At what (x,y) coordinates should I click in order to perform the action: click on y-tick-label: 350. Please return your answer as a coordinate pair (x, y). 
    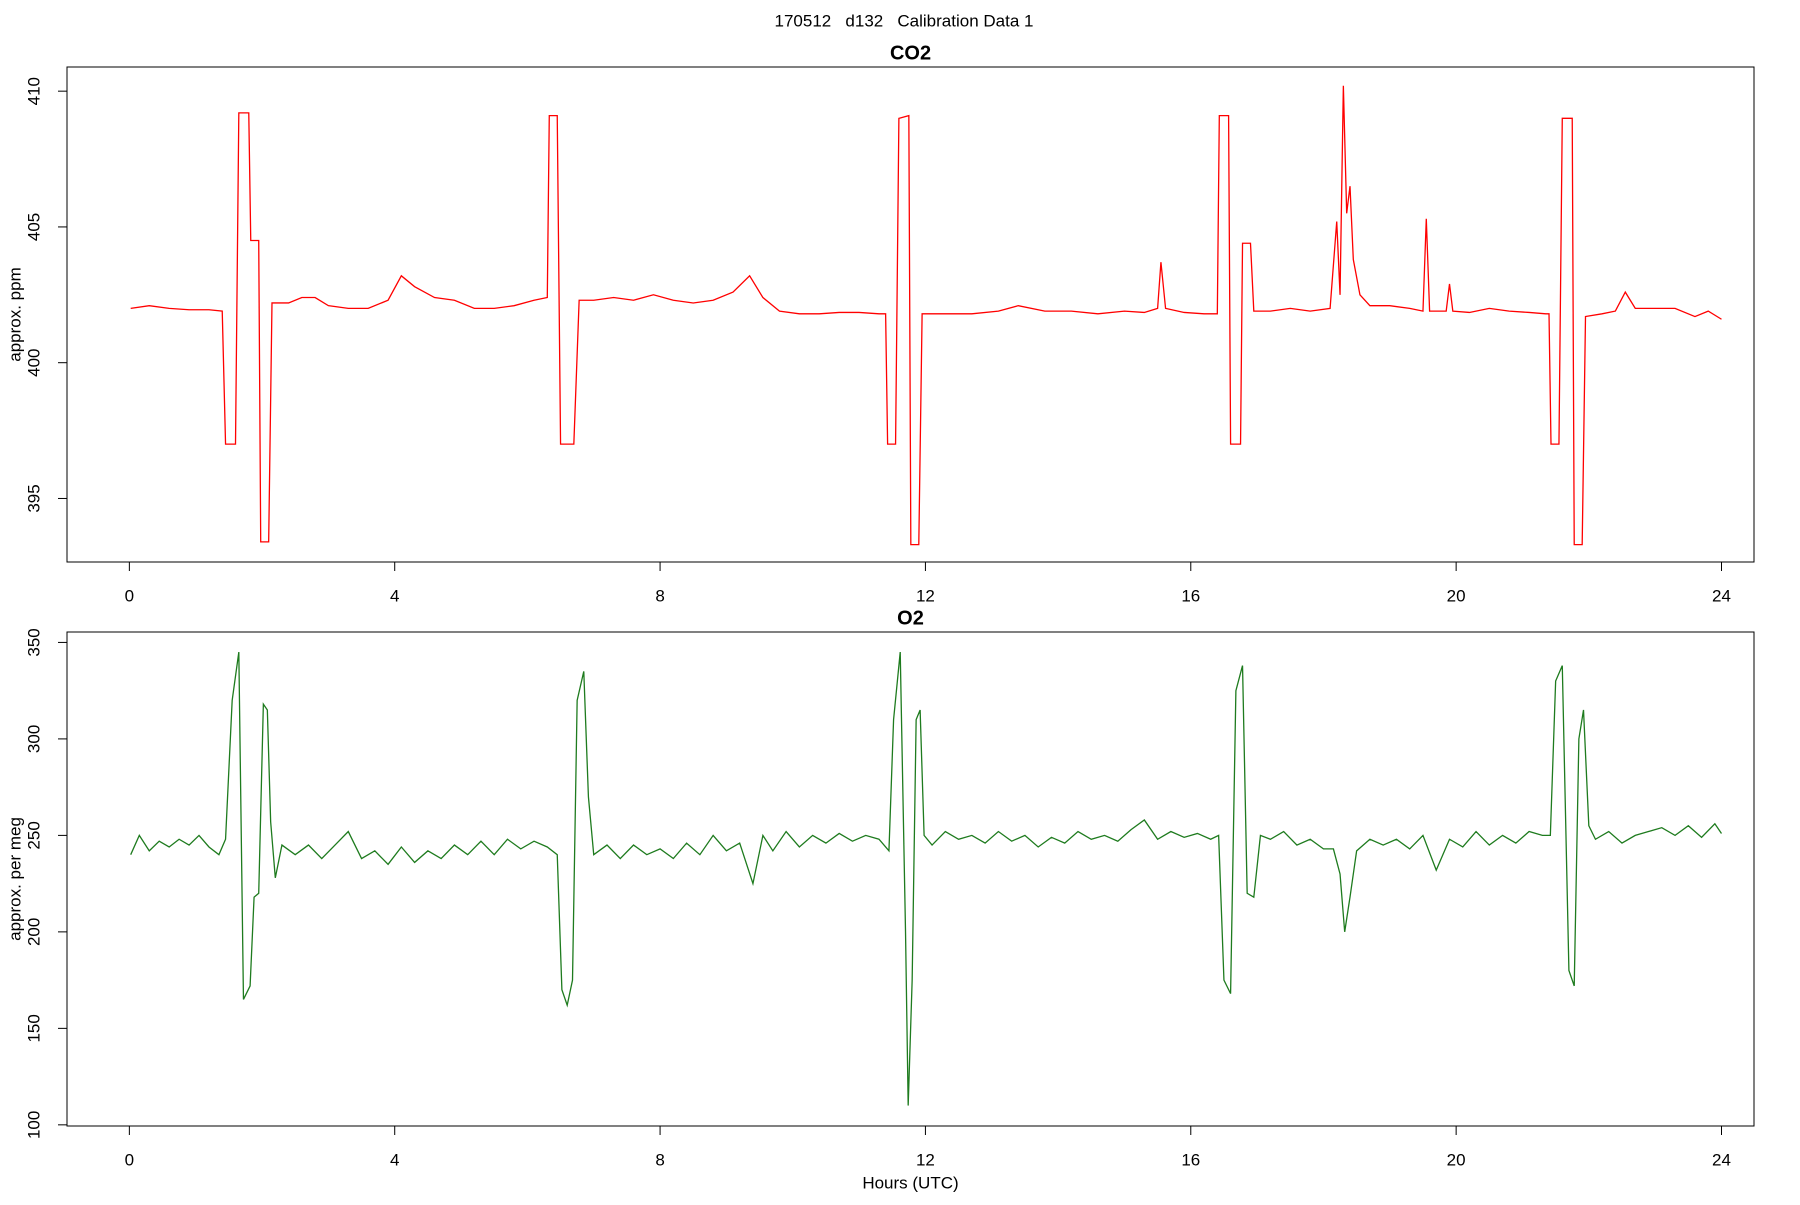
    Looking at the image, I should click on (33, 642).